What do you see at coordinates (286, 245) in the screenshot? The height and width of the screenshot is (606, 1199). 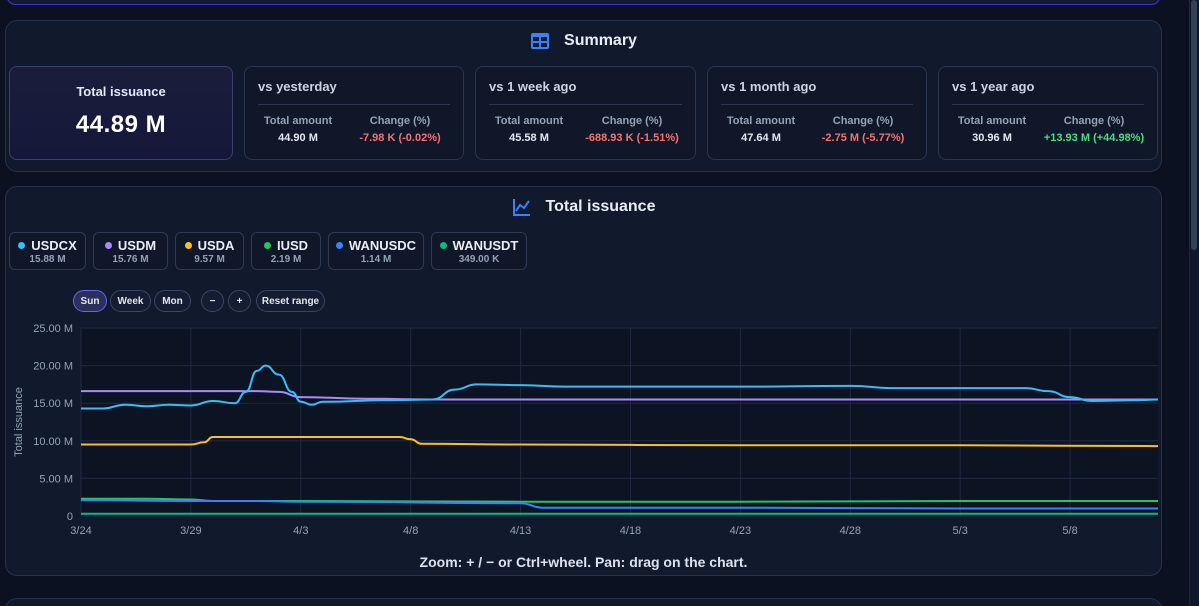 I see `legend-name: IUSD` at bounding box center [286, 245].